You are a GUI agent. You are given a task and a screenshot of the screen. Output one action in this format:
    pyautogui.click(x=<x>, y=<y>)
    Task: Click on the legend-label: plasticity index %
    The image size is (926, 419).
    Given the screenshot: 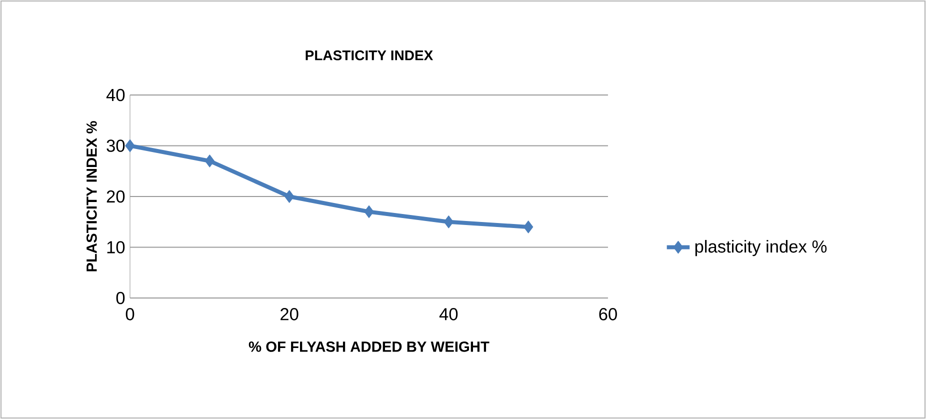 What is the action you would take?
    pyautogui.click(x=761, y=248)
    